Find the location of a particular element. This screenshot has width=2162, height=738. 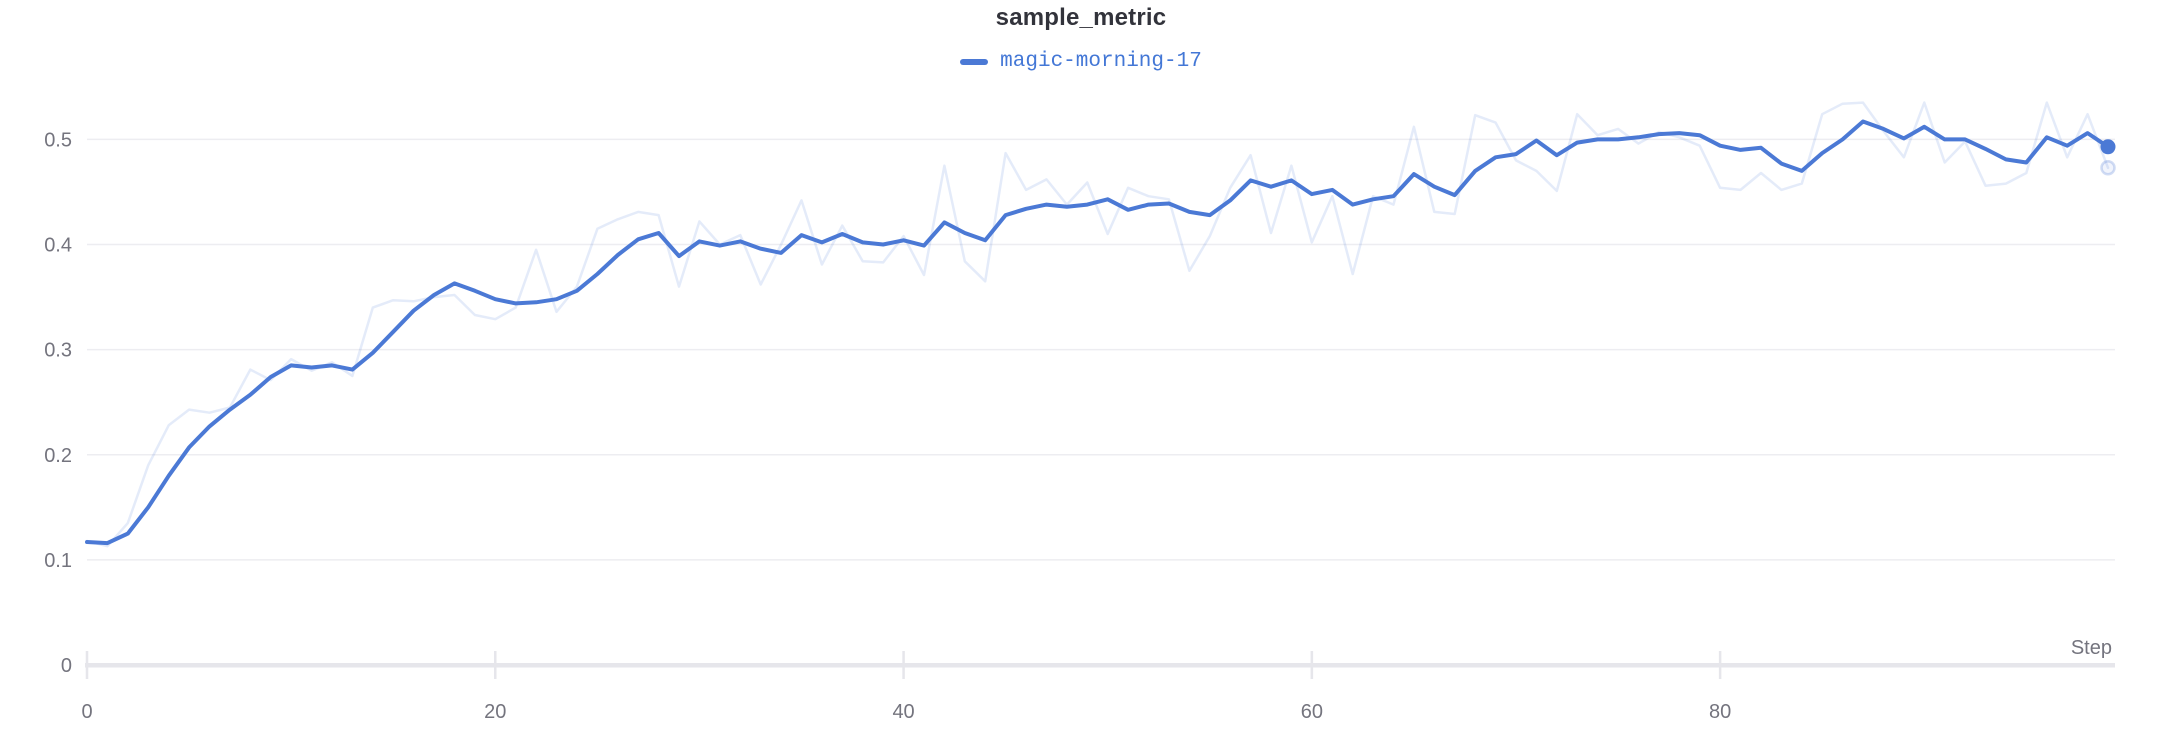

legend: magic-morning-17 is located at coordinates (1081, 61).